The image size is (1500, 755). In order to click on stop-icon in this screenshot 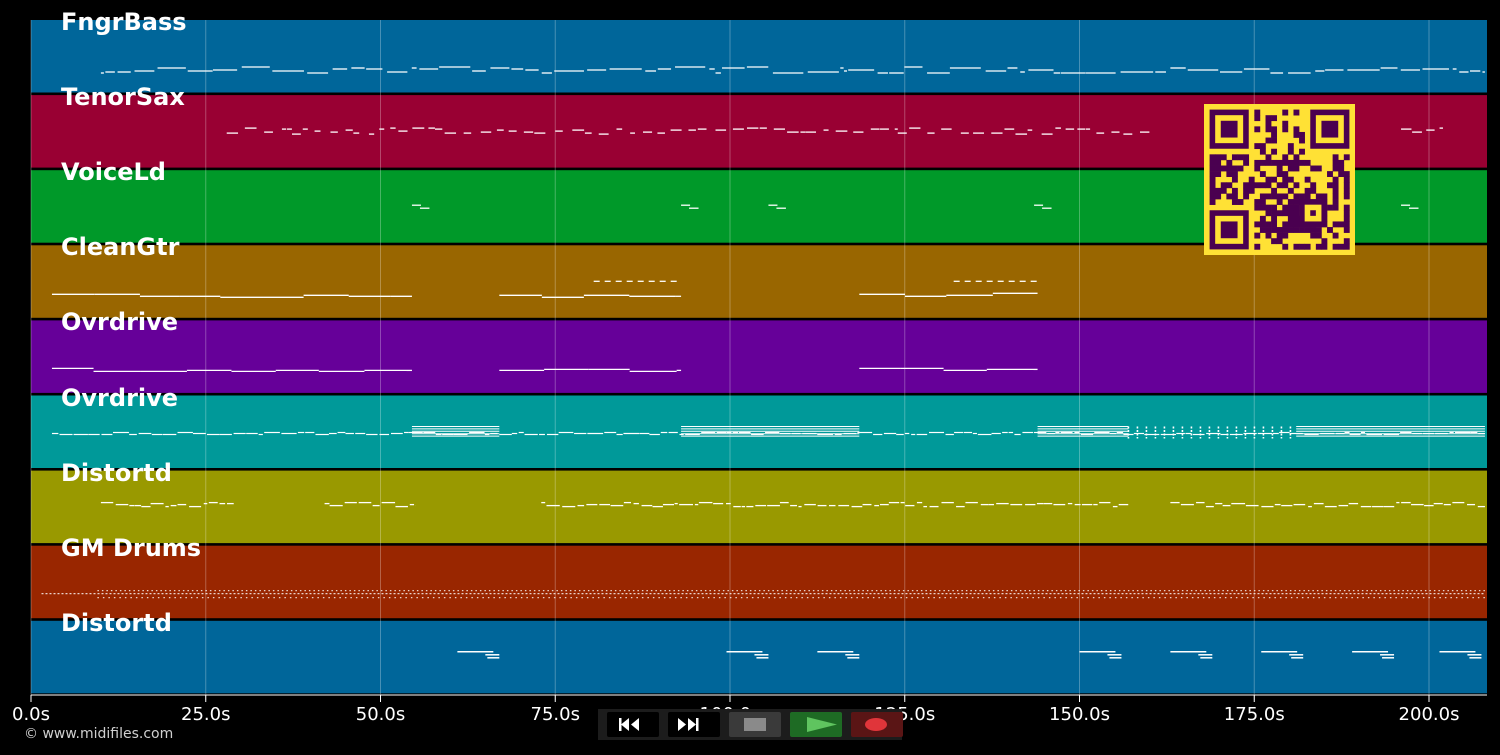, I will do `click(755, 724)`.